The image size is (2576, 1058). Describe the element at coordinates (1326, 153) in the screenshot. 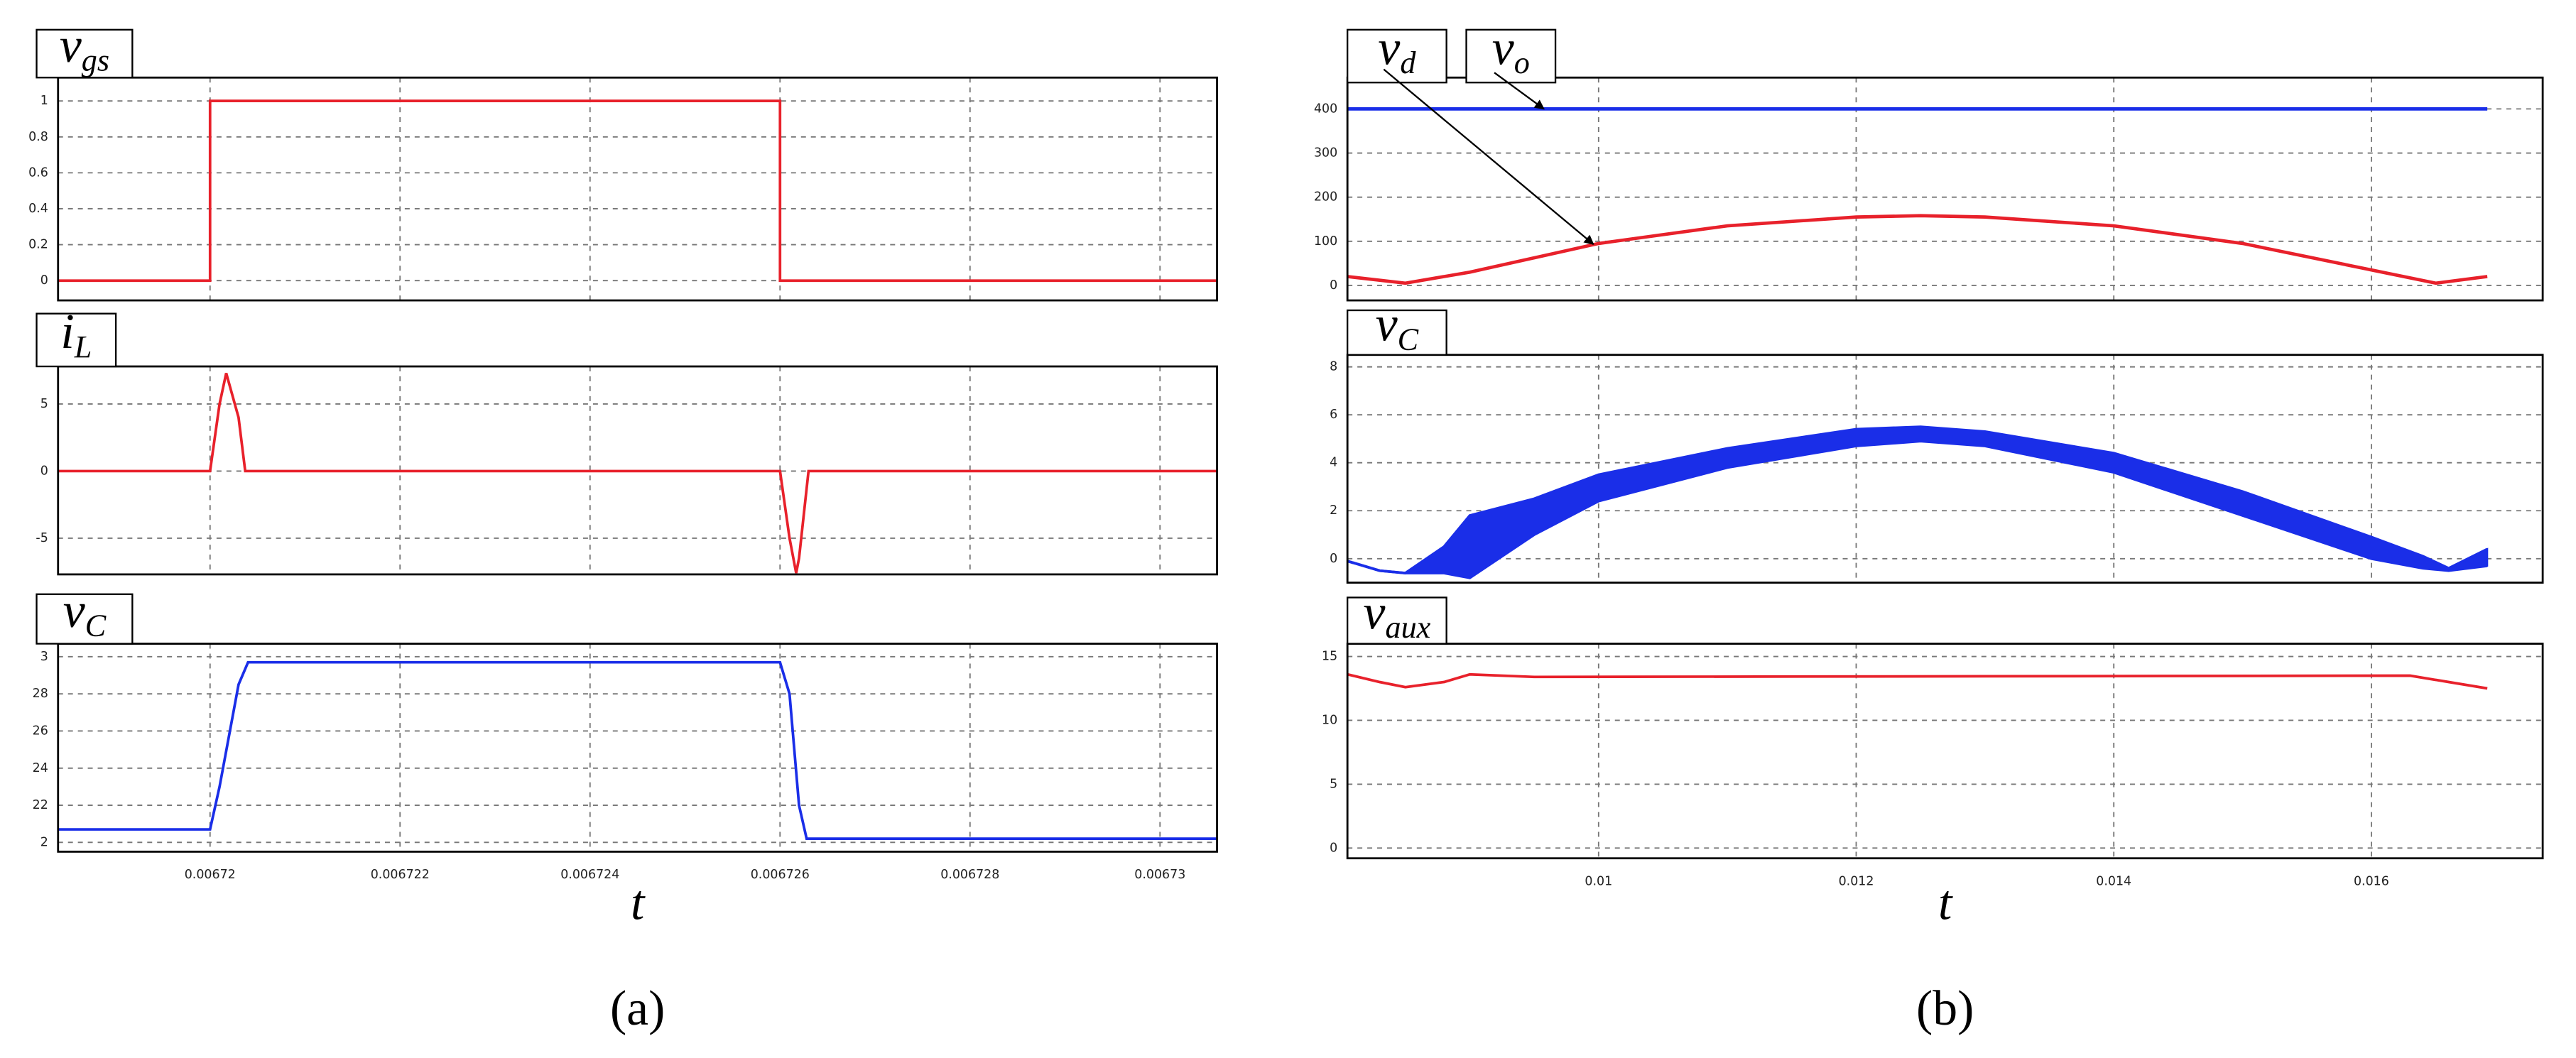

I see `y-tick-label: 300` at that location.